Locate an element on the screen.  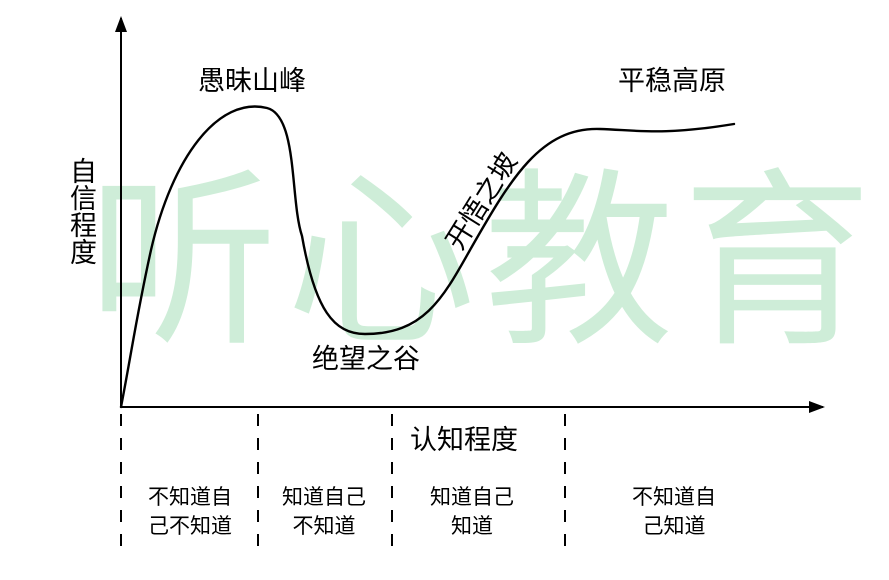
y-axis-label: 自信程度 is located at coordinates (80, 211).